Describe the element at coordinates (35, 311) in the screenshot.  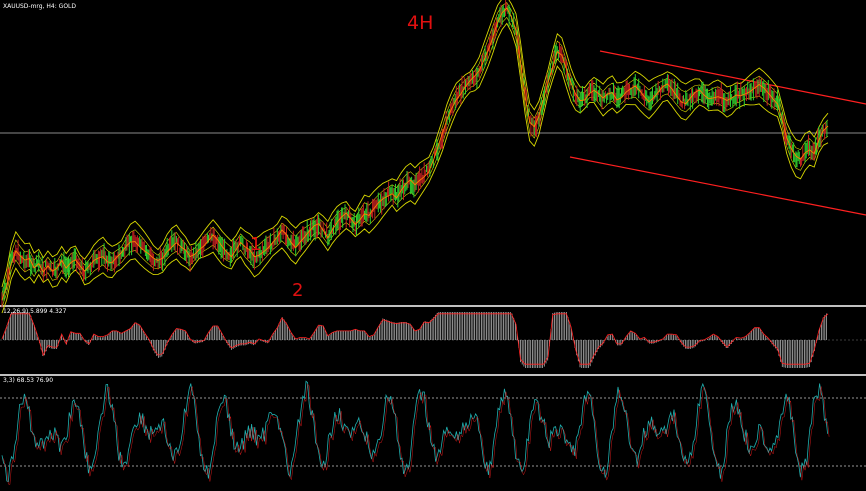
I see `macd-label: 12,26,9) 5.899 4.327` at that location.